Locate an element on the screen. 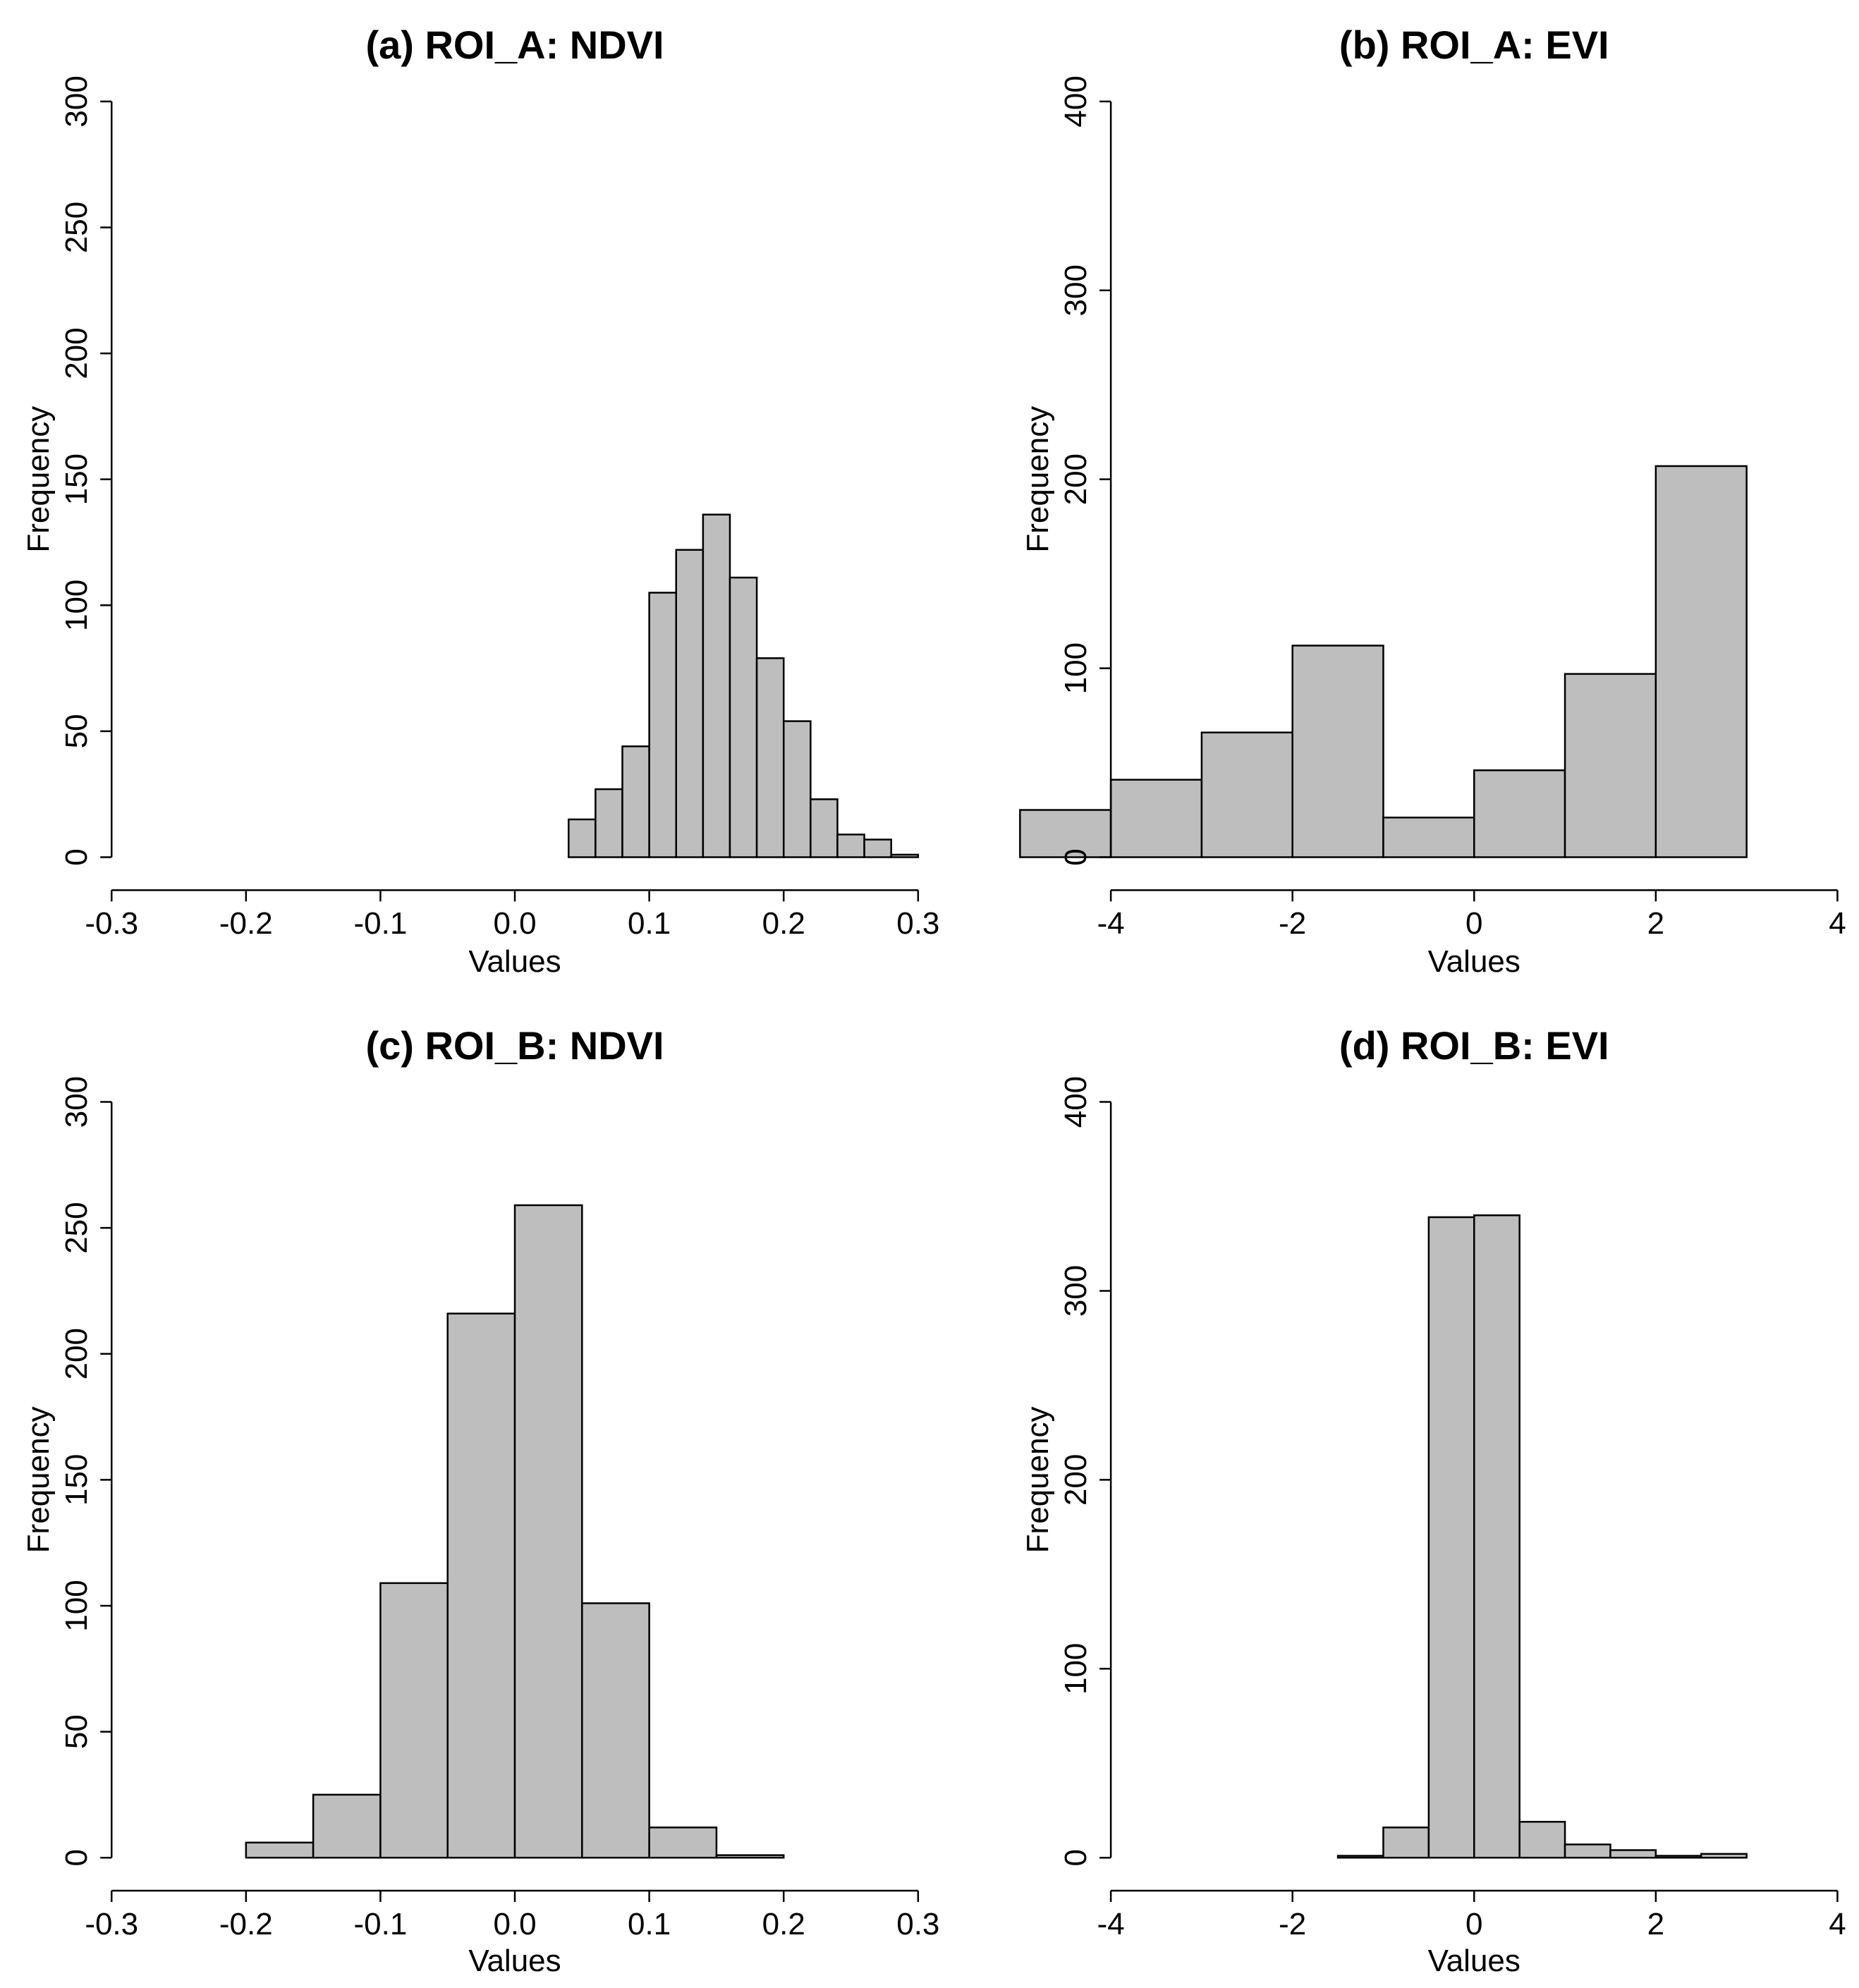 This screenshot has height=1988, width=1859. y-tick-label: 250 is located at coordinates (76, 227).